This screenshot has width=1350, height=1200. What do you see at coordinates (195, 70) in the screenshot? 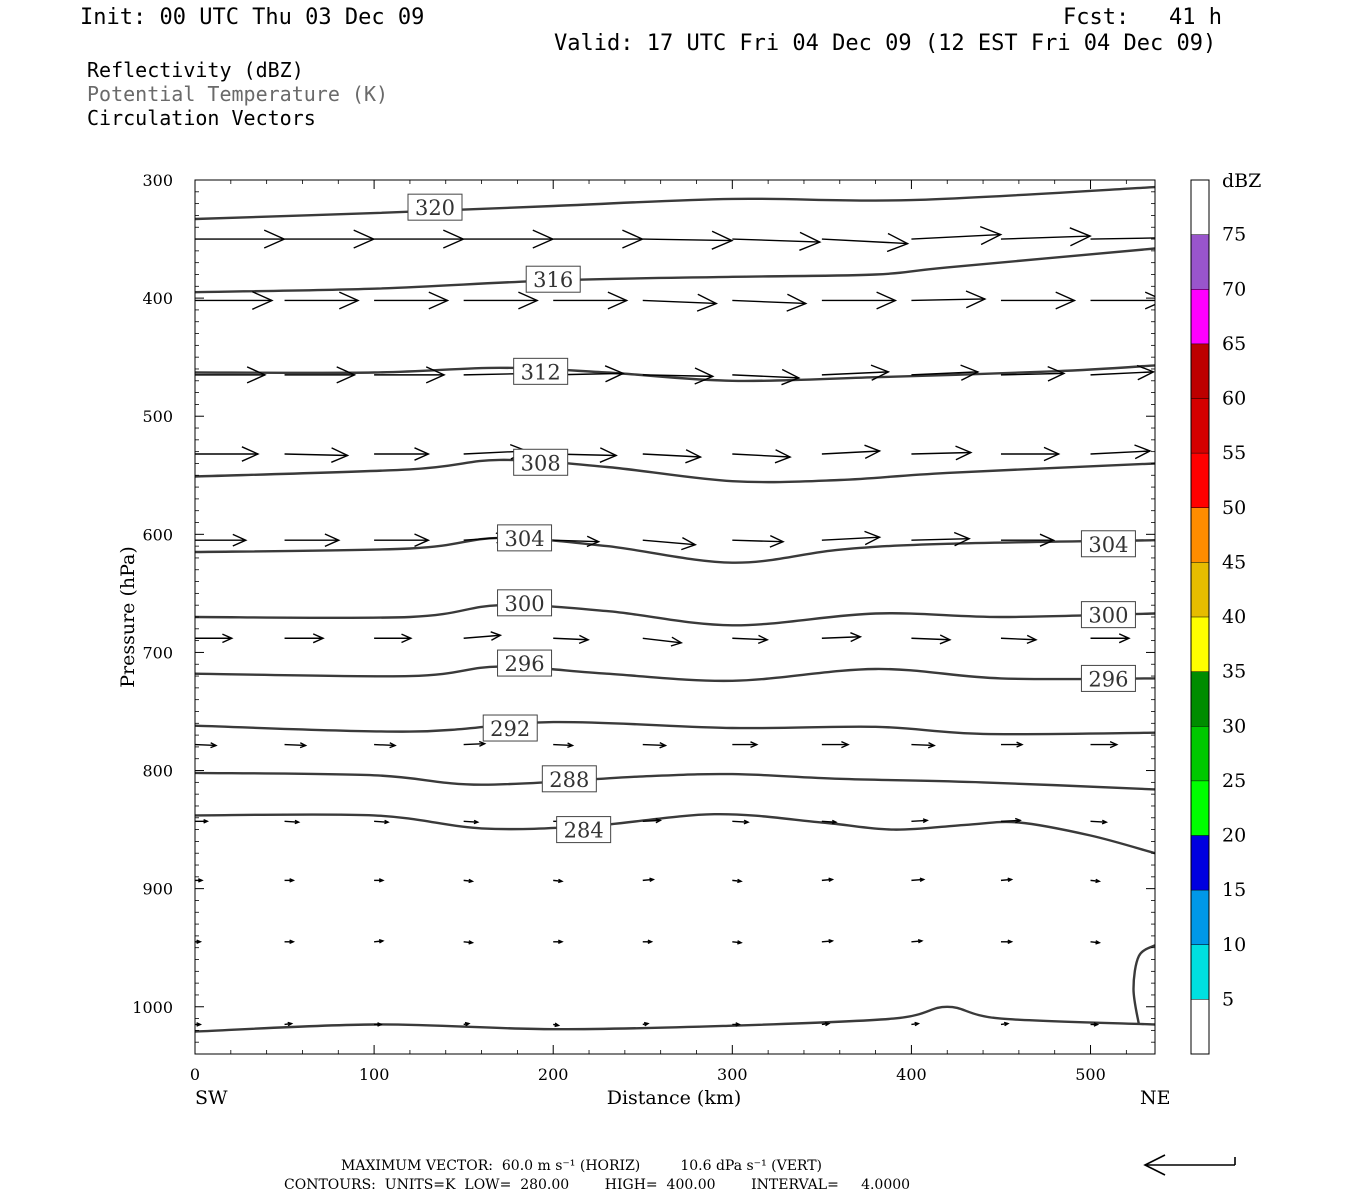
I see `legend-reflectivity: Reflectivity (dBZ)` at bounding box center [195, 70].